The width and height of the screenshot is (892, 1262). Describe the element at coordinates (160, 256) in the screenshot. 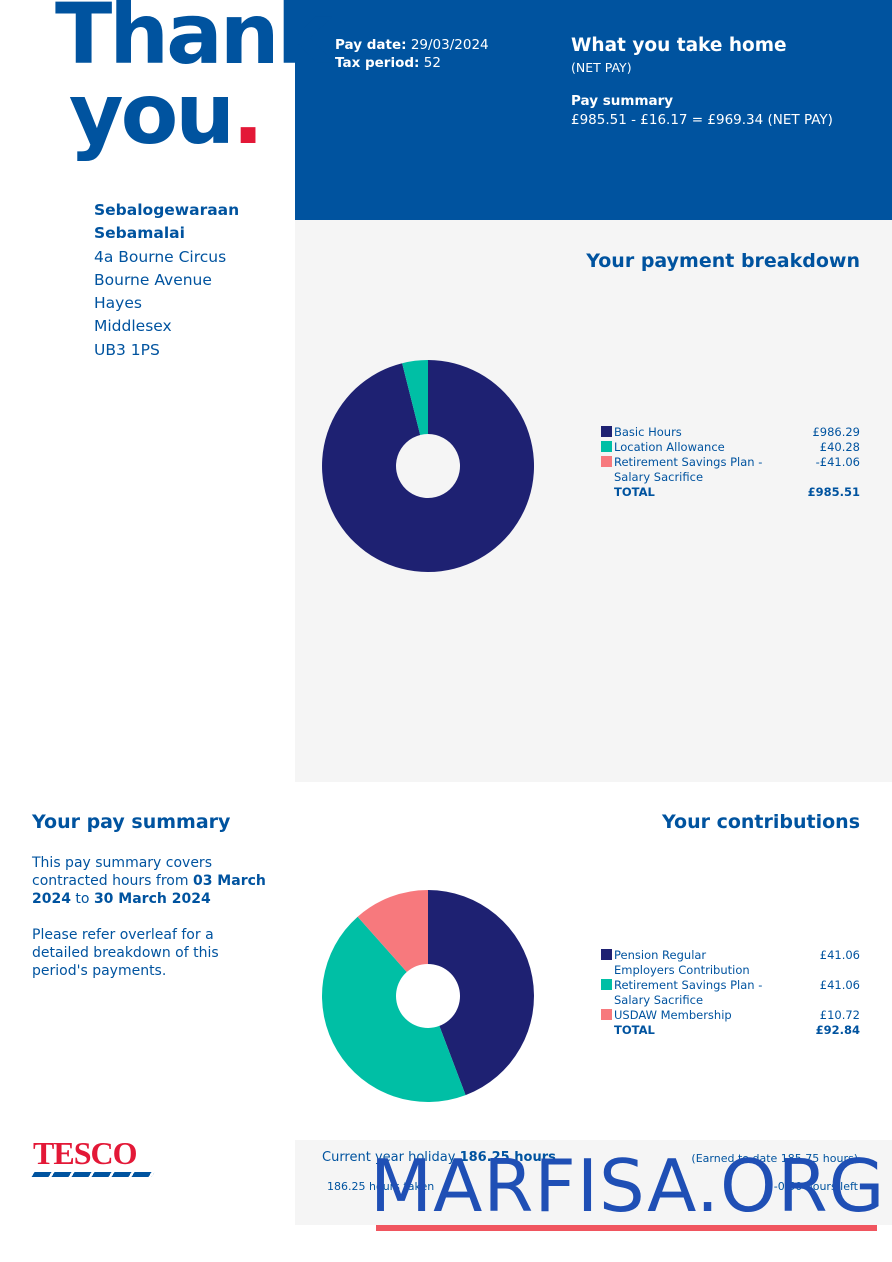

I see `address-line: 4a Bourne Circus` at that location.